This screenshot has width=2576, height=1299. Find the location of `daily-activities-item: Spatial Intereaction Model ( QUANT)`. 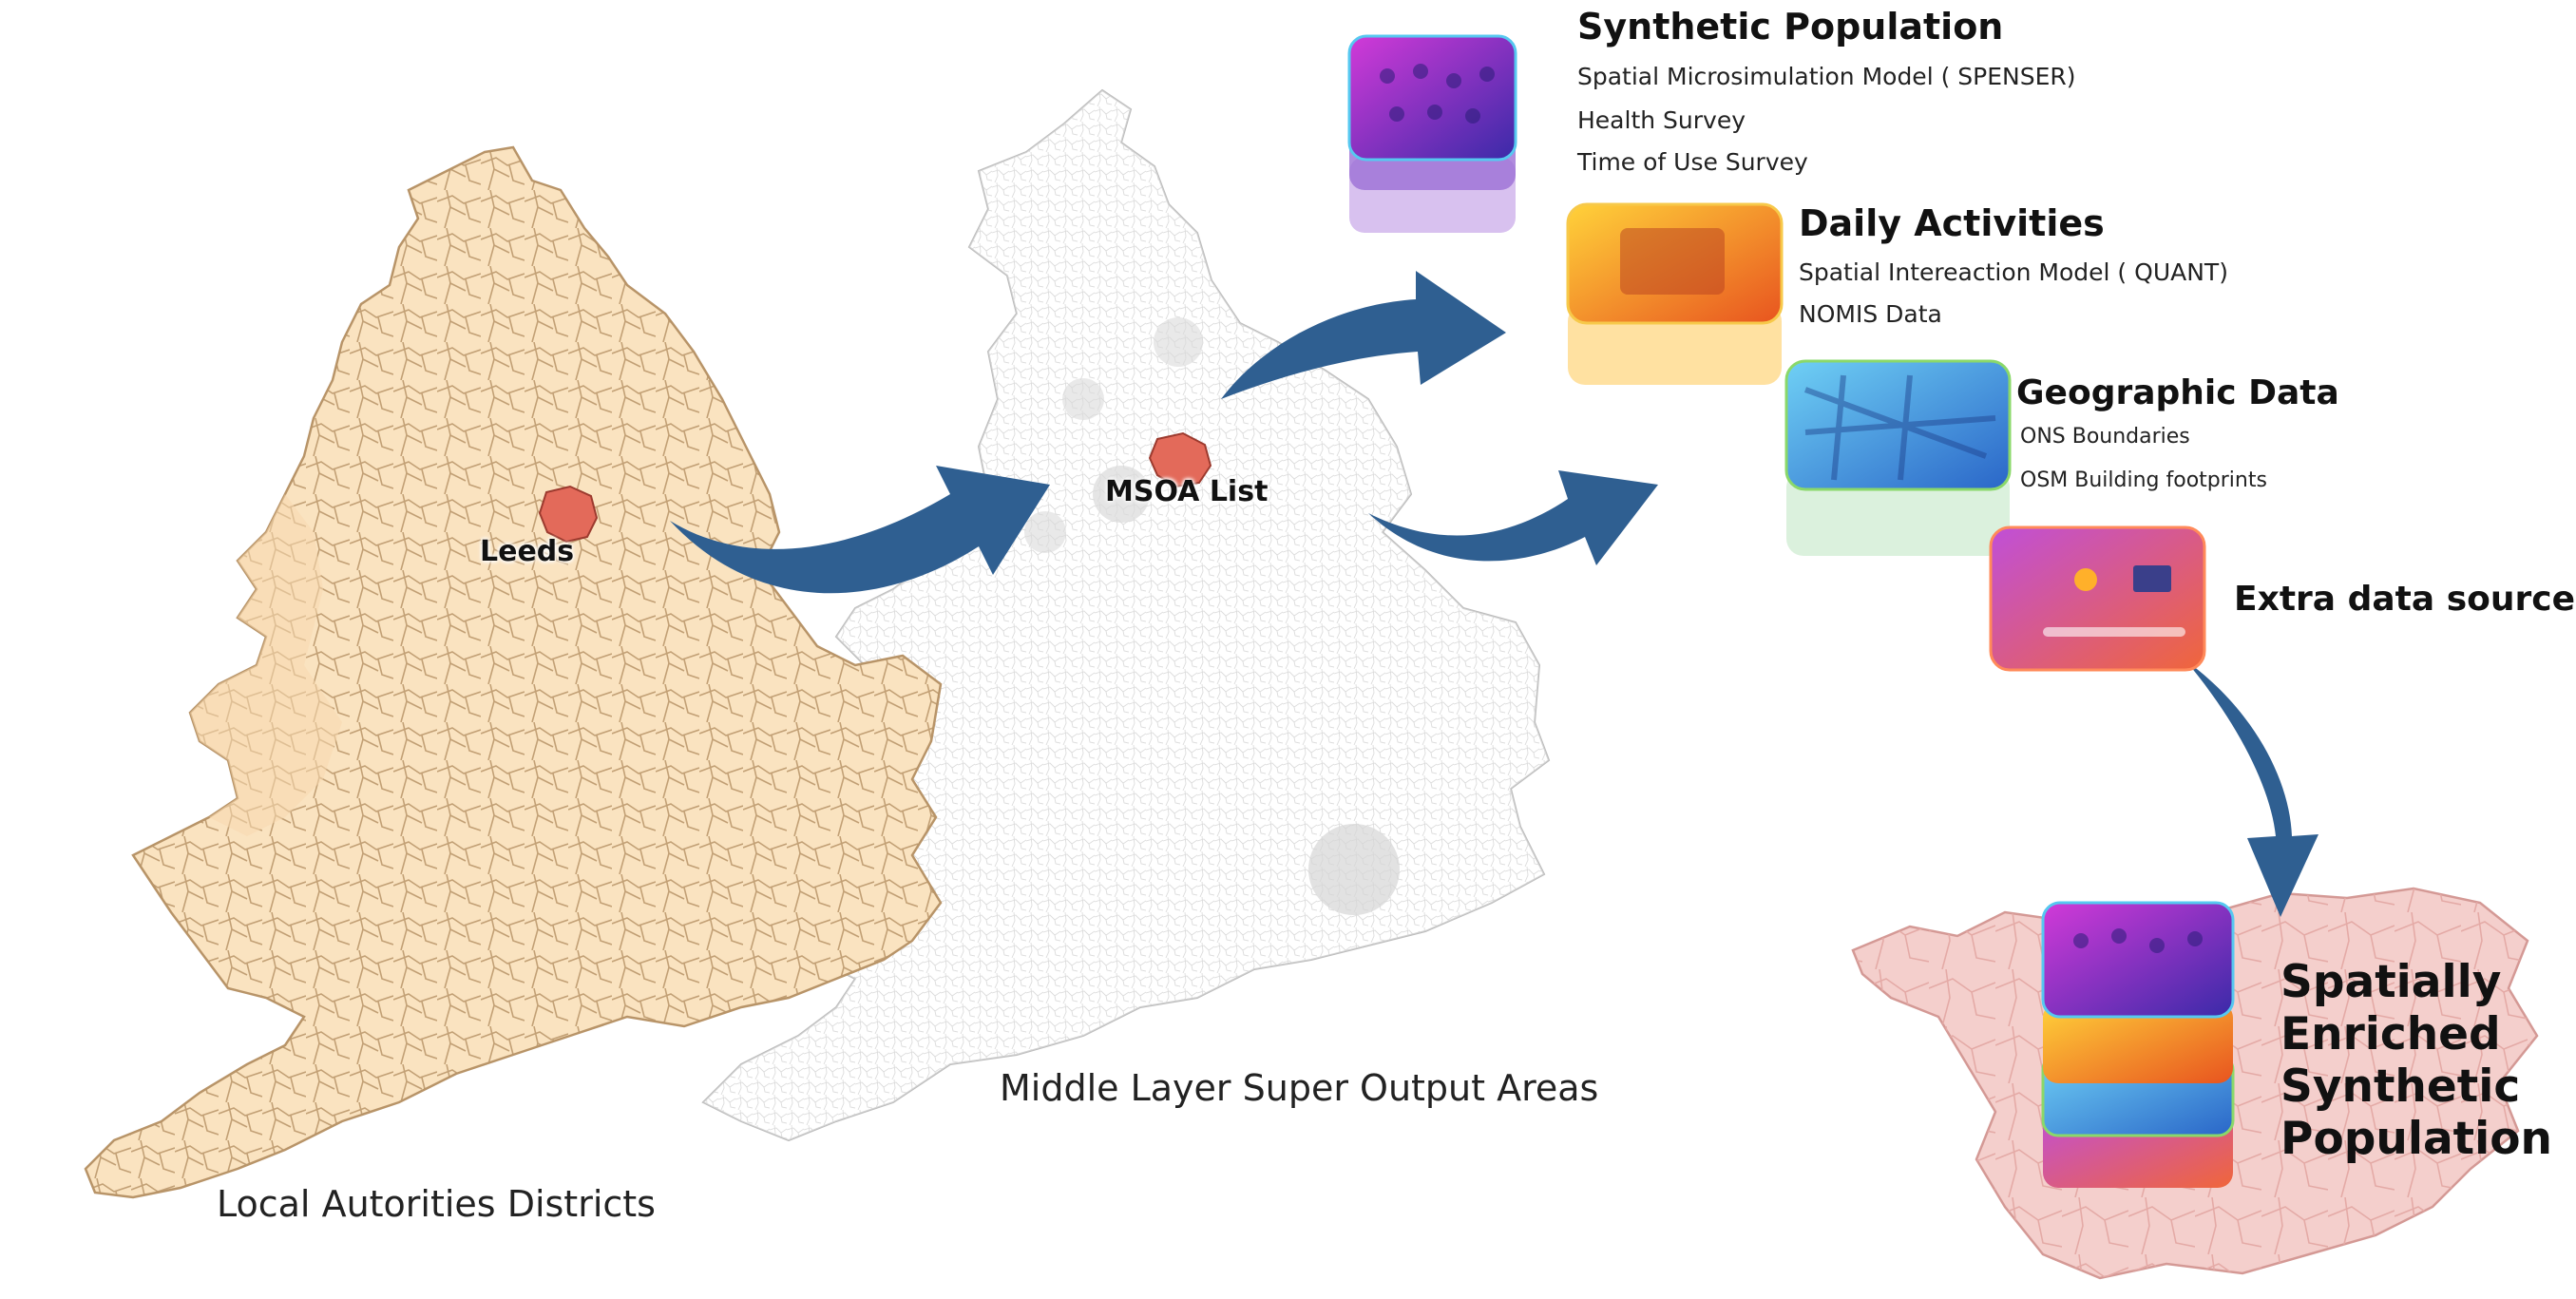

daily-activities-item: Spatial Intereaction Model ( QUANT) is located at coordinates (2013, 272).